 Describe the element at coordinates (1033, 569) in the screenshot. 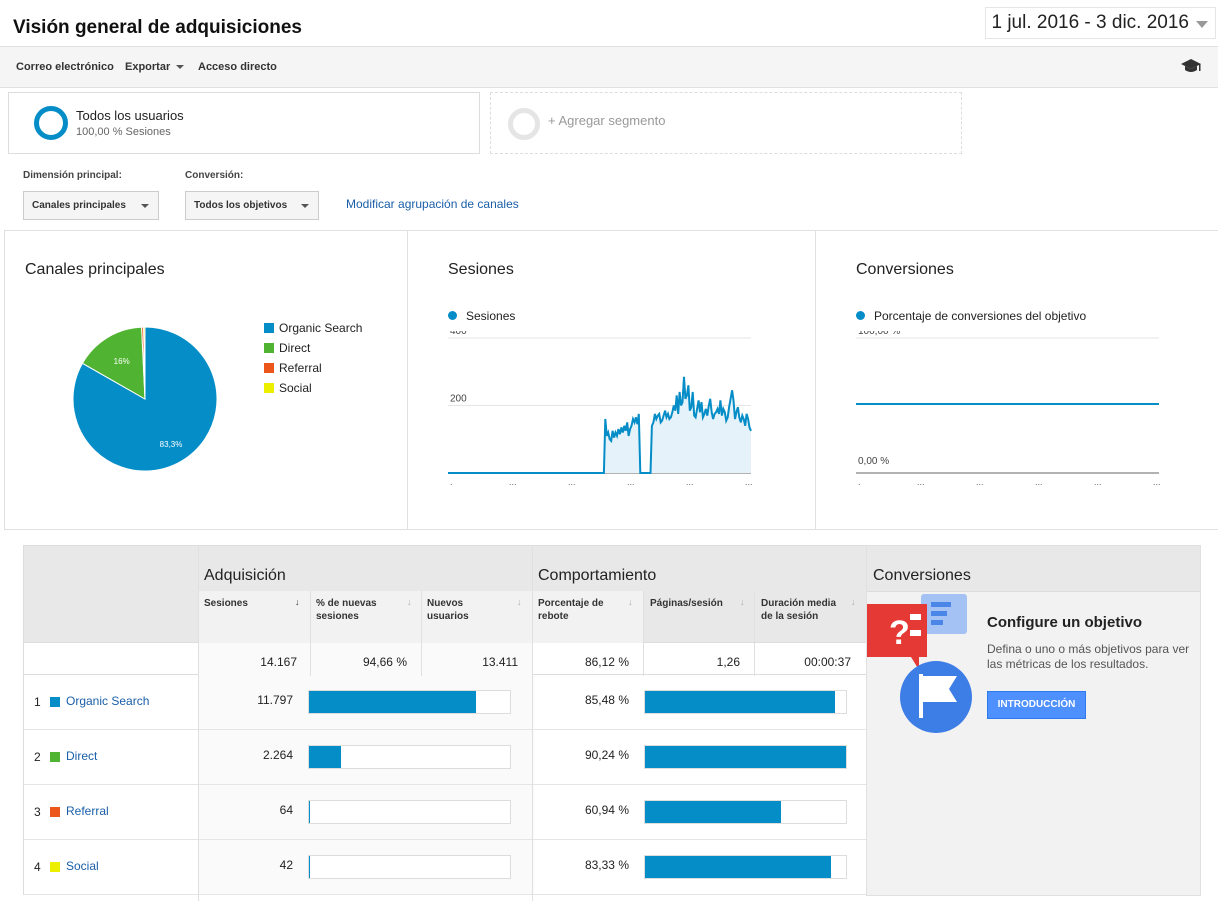

I see `conversions-header: Conversiones` at that location.